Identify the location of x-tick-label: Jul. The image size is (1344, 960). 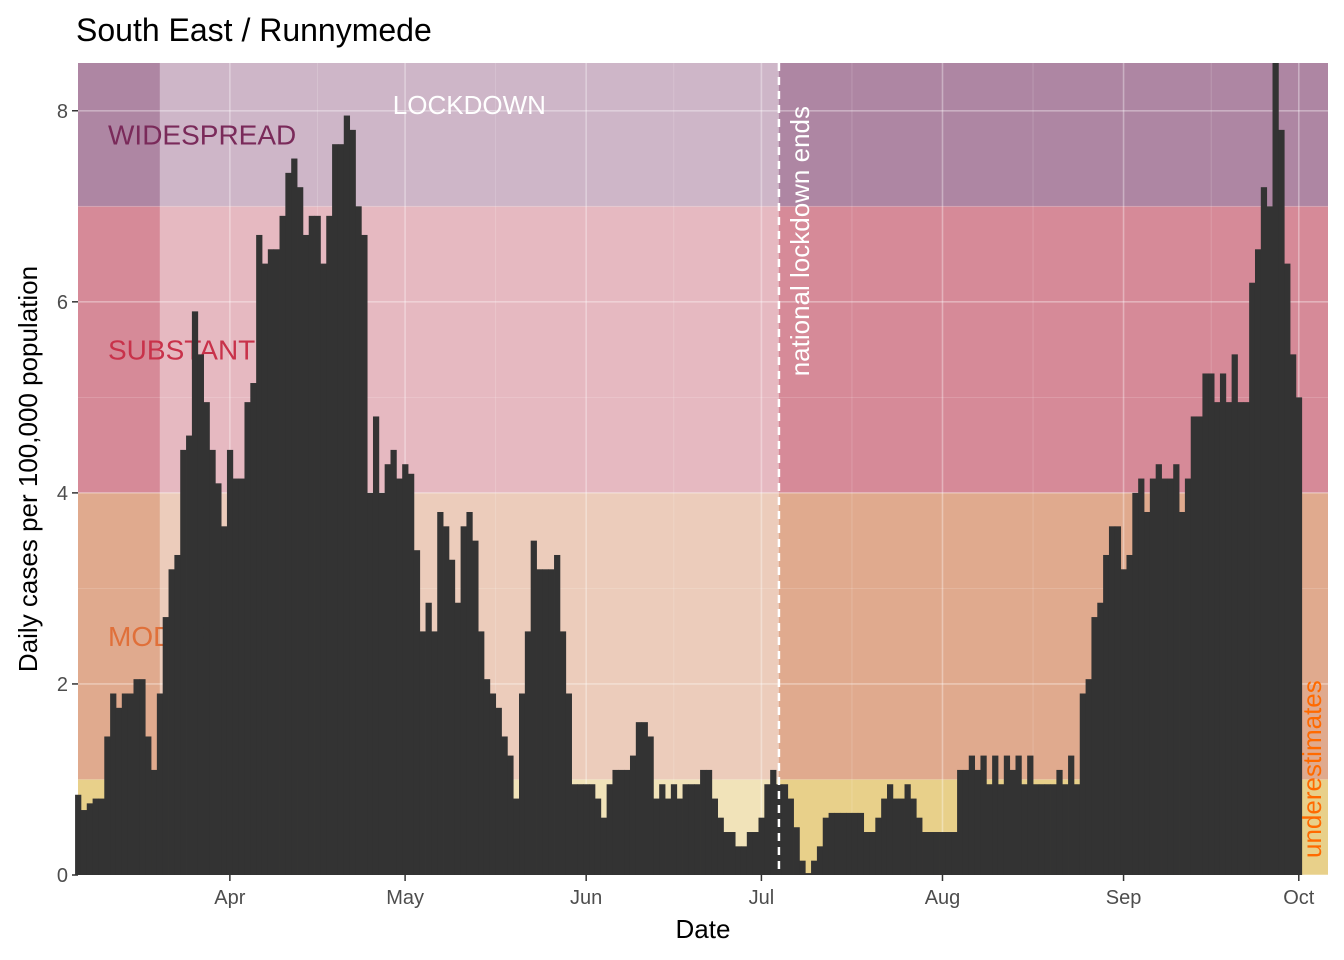
(762, 898).